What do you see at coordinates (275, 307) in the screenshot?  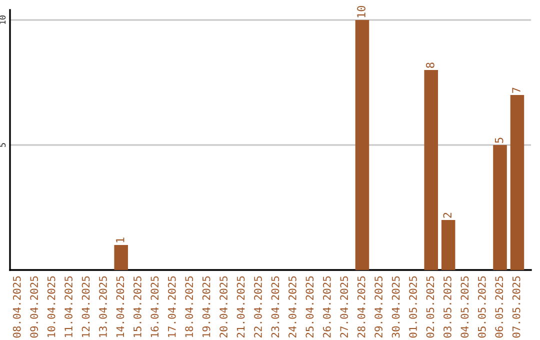 I see `x-tick-label: 23.04.2025` at bounding box center [275, 307].